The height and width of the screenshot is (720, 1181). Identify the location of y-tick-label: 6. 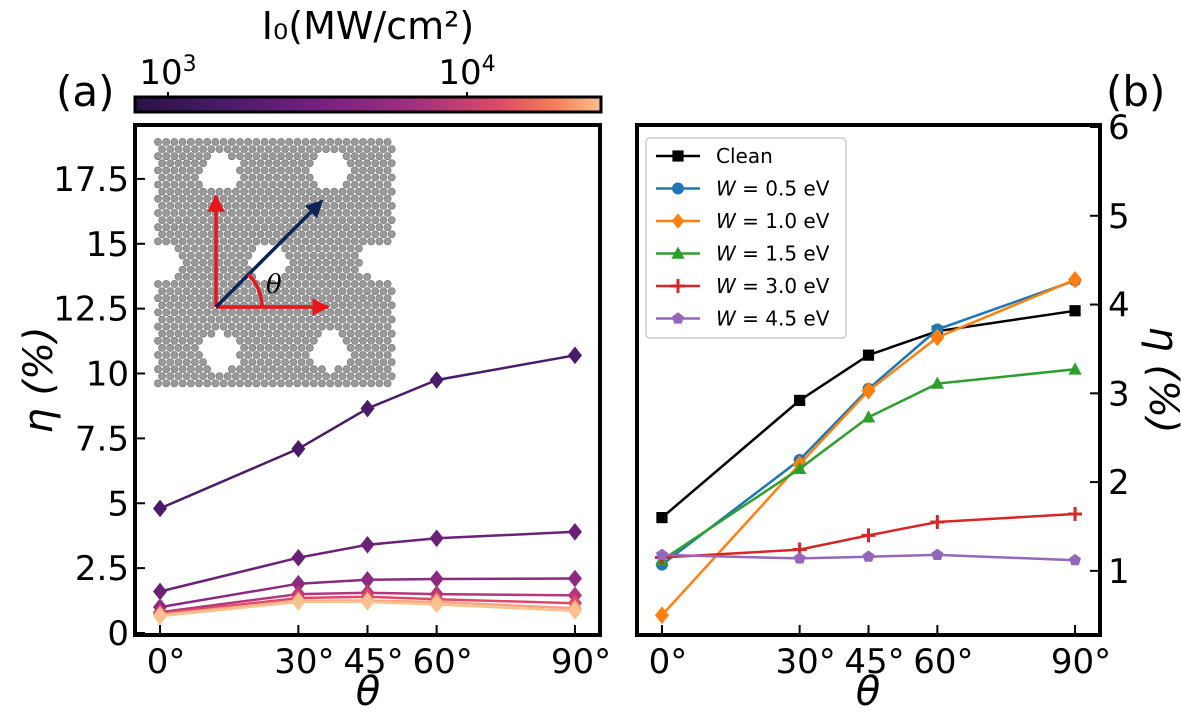
(1119, 128).